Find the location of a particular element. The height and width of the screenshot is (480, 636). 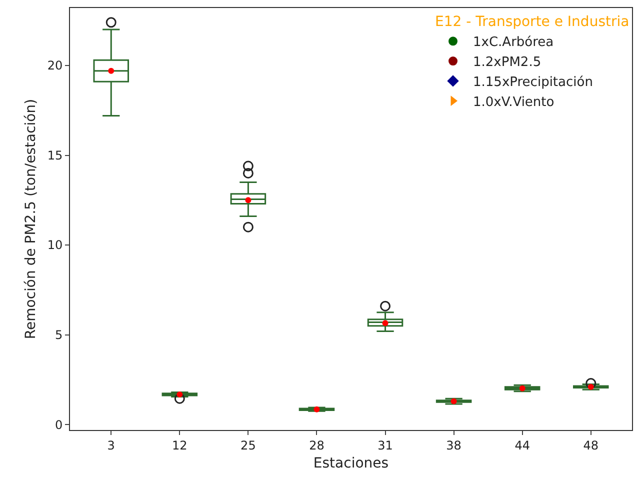

x-axis-title: Estaciones is located at coordinates (351, 464).